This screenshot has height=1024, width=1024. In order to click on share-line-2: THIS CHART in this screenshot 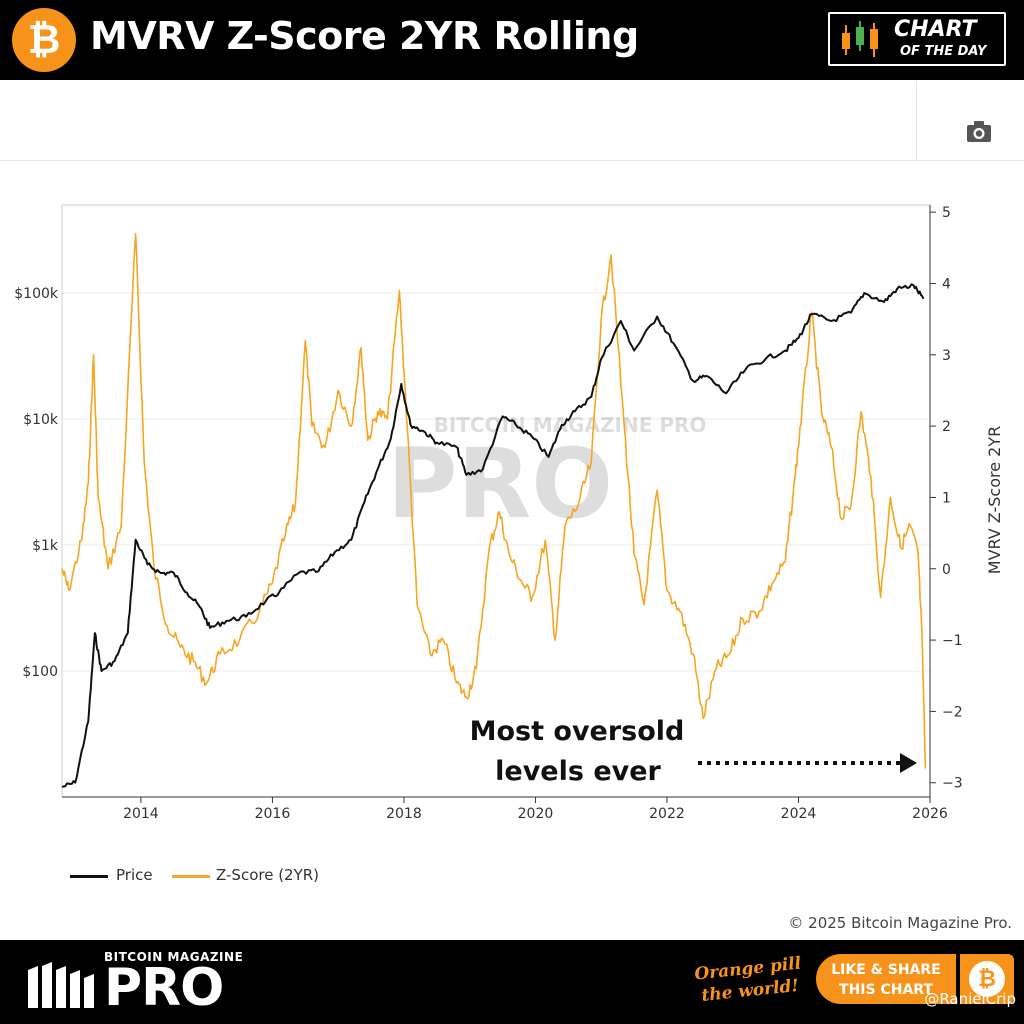, I will do `click(886, 990)`.